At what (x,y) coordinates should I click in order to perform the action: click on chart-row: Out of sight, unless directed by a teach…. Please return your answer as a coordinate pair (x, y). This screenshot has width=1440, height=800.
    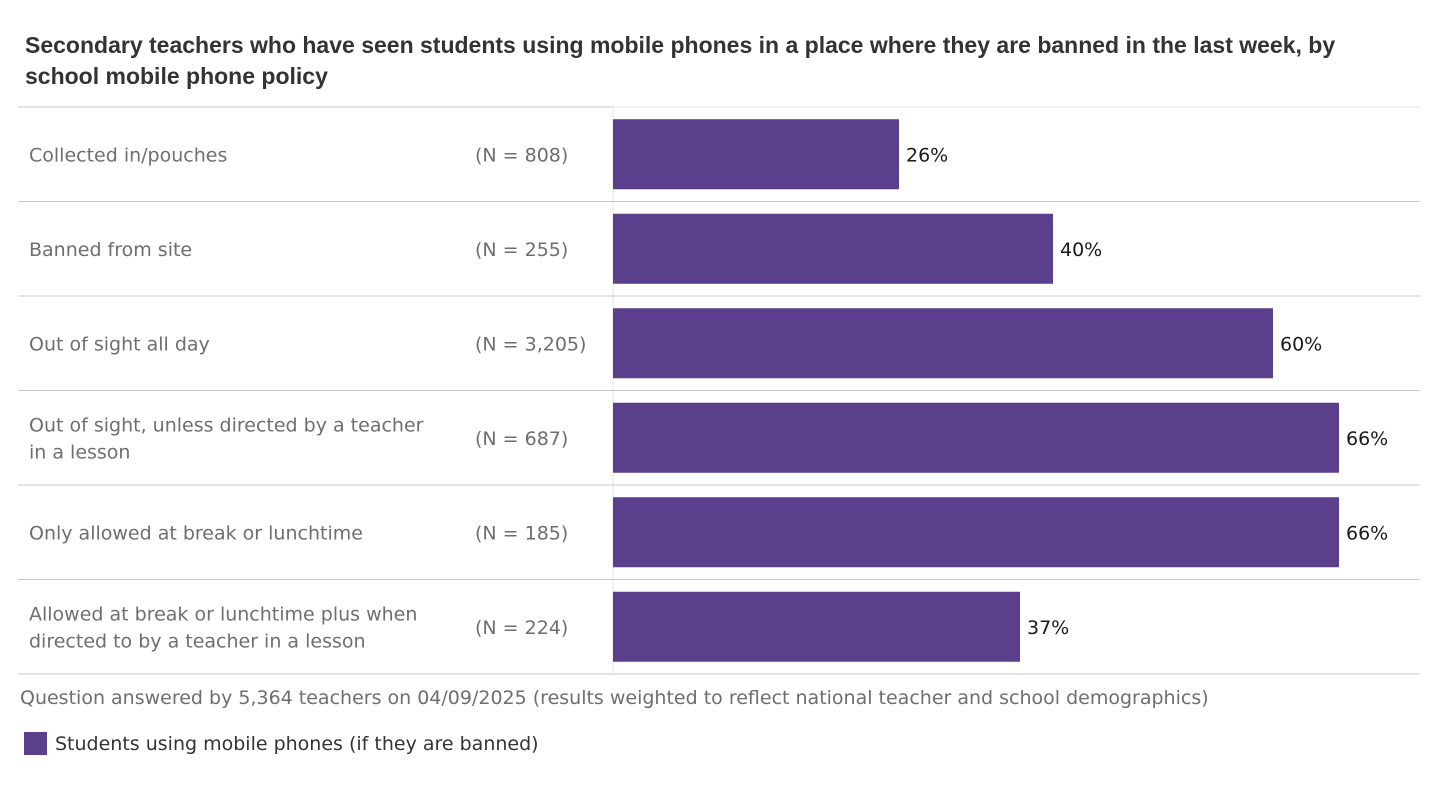
    Looking at the image, I should click on (708, 437).